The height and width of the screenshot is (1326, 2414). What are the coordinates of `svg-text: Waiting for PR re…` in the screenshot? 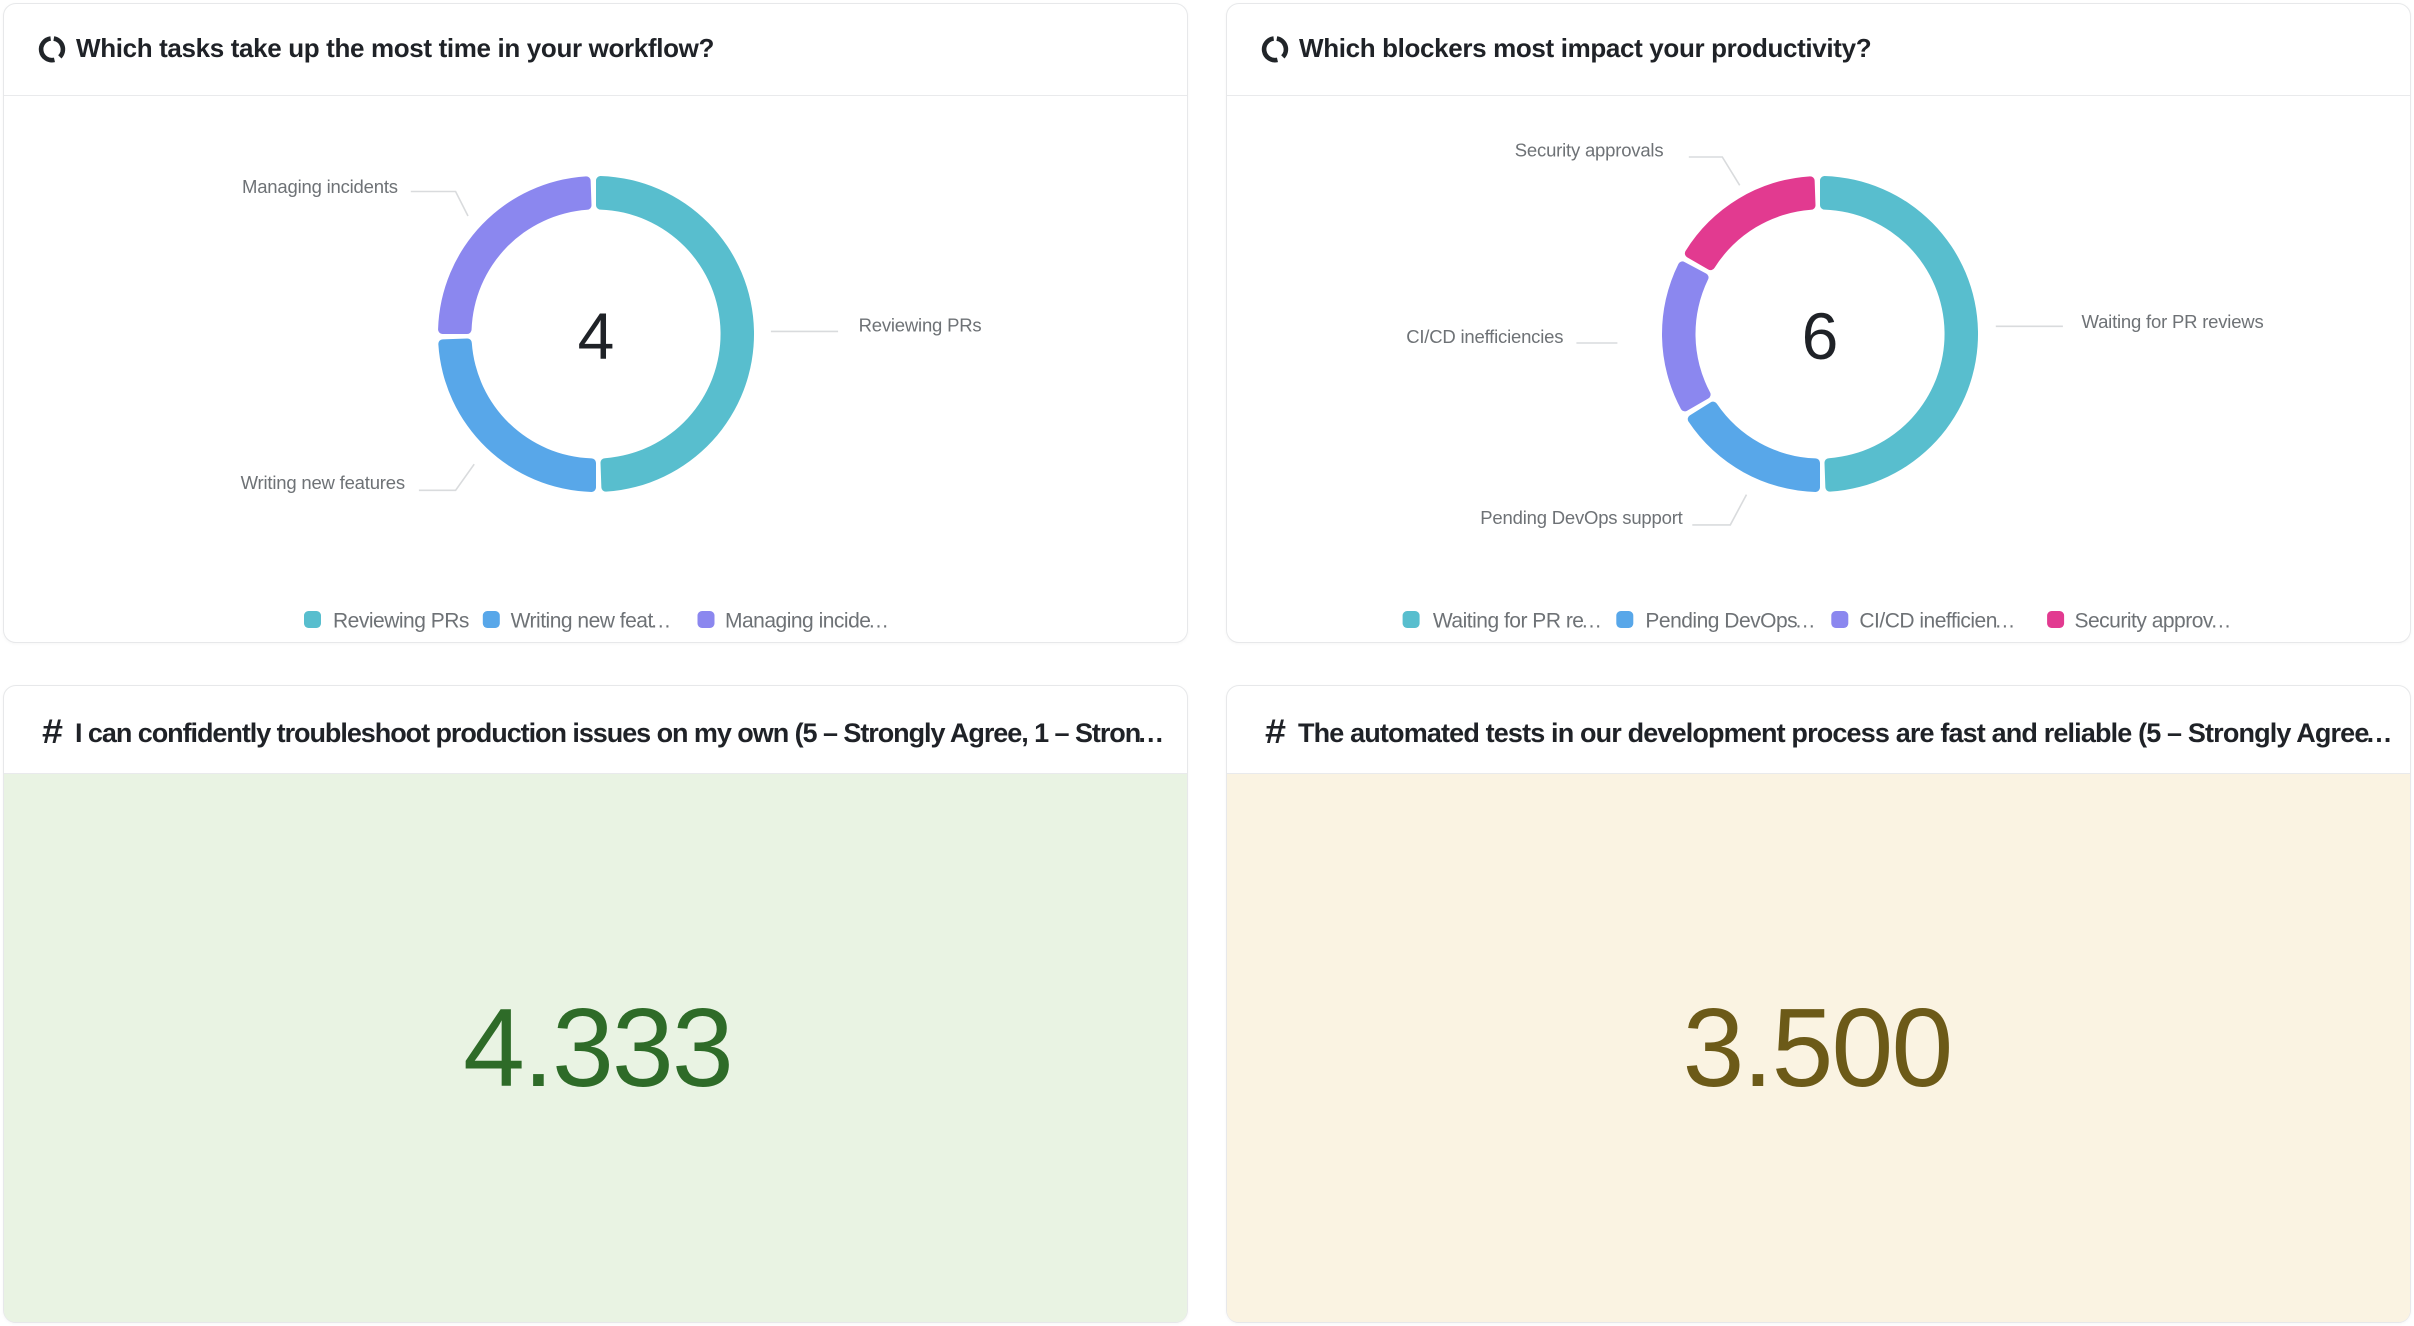 It's located at (1517, 621).